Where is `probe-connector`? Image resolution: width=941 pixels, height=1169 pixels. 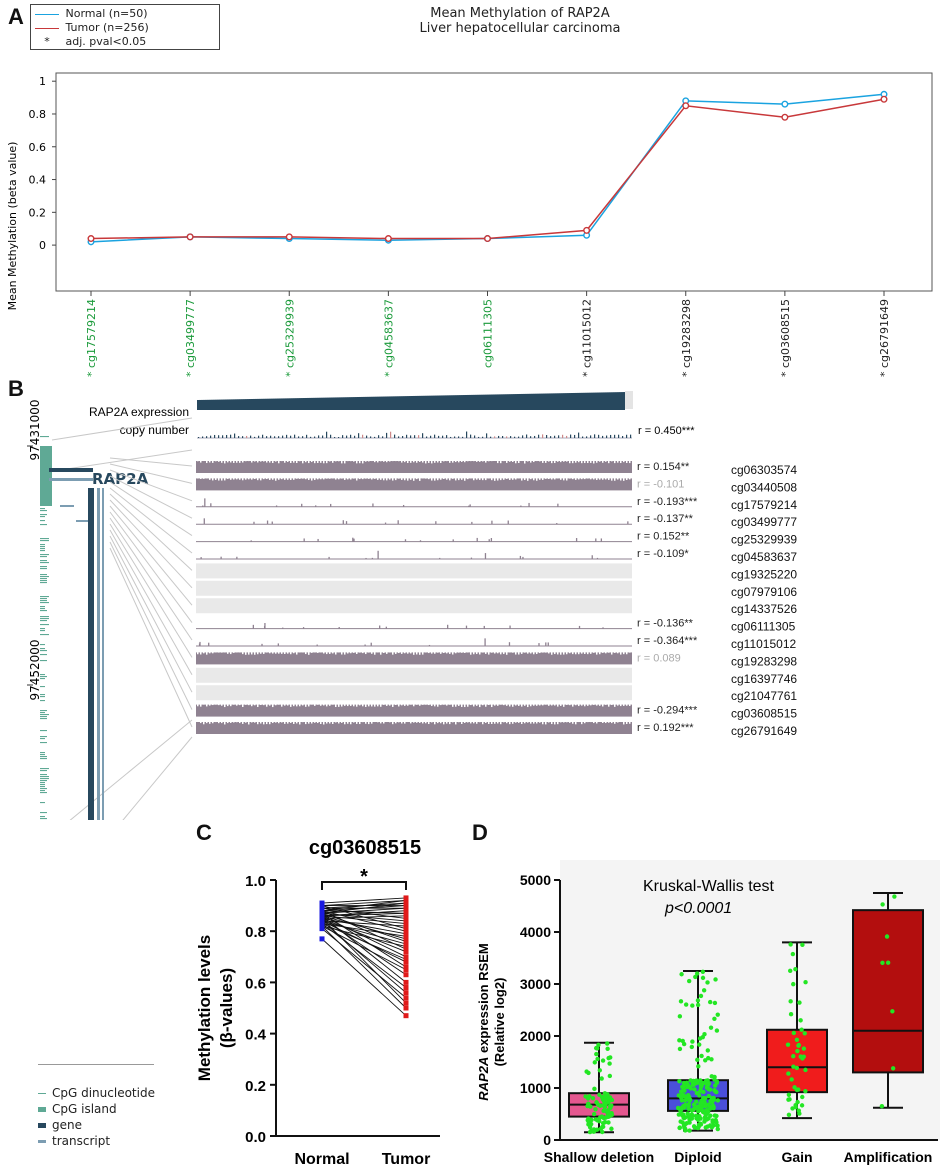 probe-connector is located at coordinates (151, 567).